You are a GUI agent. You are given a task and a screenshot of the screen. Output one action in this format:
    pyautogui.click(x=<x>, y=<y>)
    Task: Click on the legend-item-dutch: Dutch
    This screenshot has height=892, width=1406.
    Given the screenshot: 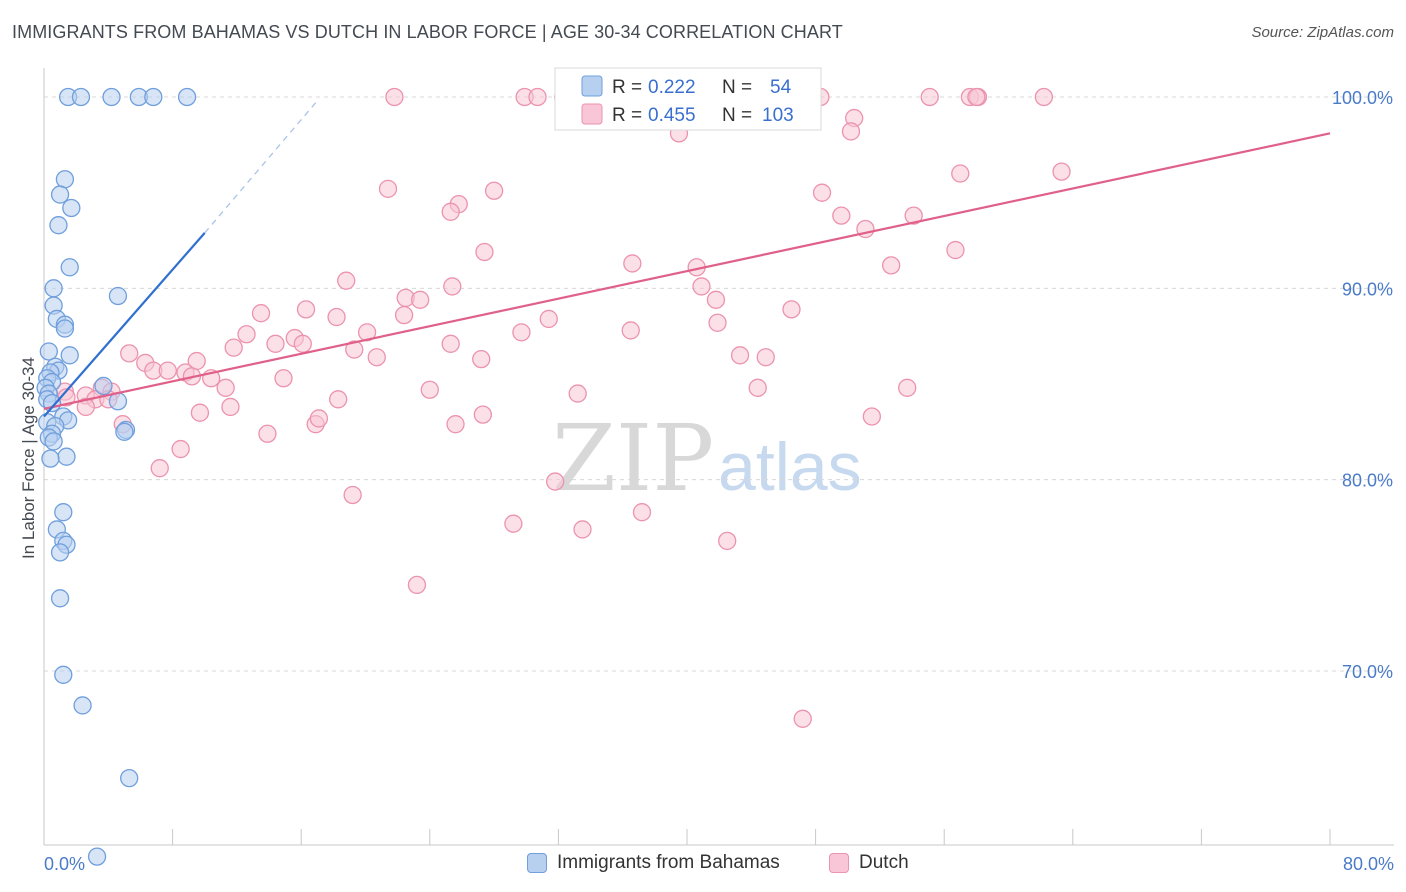 What is the action you would take?
    pyautogui.click(x=869, y=863)
    